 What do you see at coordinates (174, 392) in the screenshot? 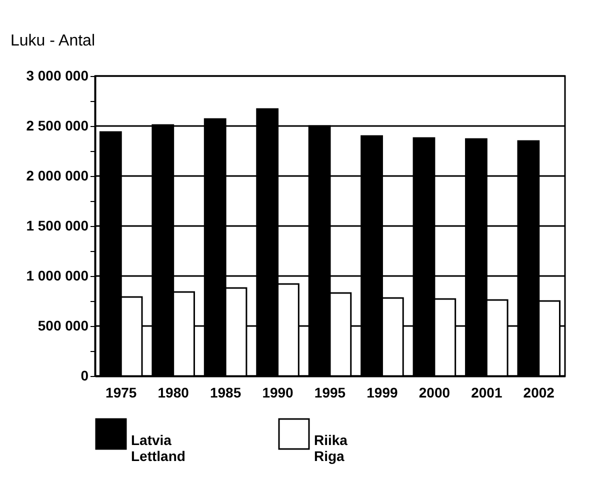
I see `x-tick-label: 1980` at bounding box center [174, 392].